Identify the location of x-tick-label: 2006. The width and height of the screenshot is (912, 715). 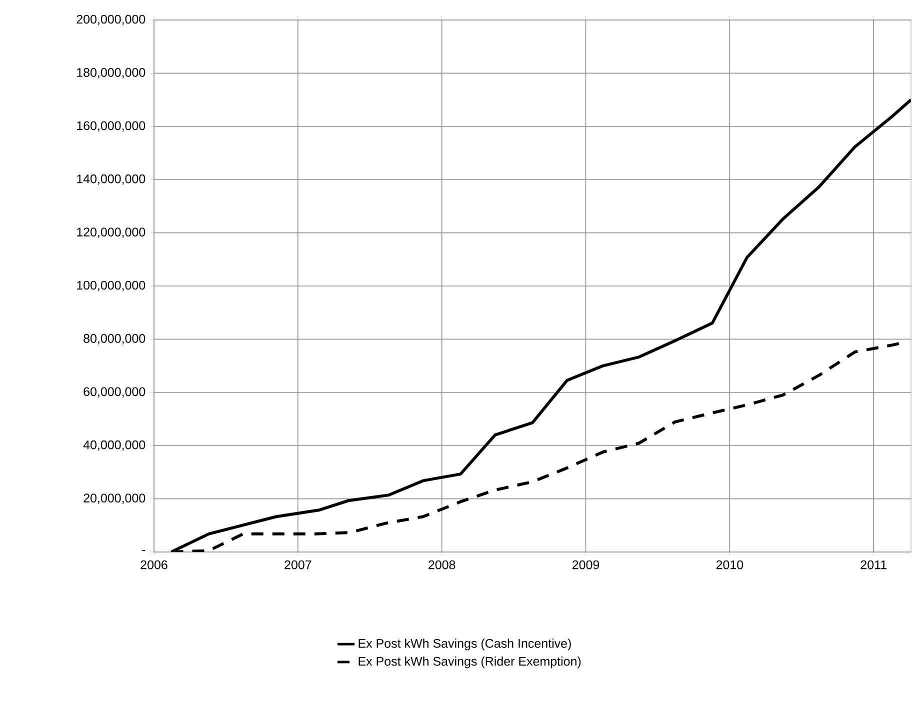
(154, 565).